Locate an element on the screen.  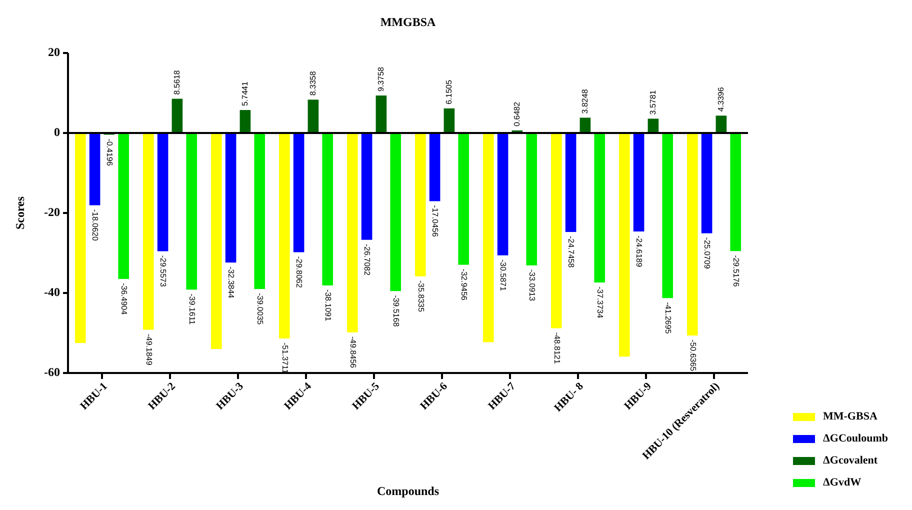
y-tick-label: -20 is located at coordinates (52, 211).